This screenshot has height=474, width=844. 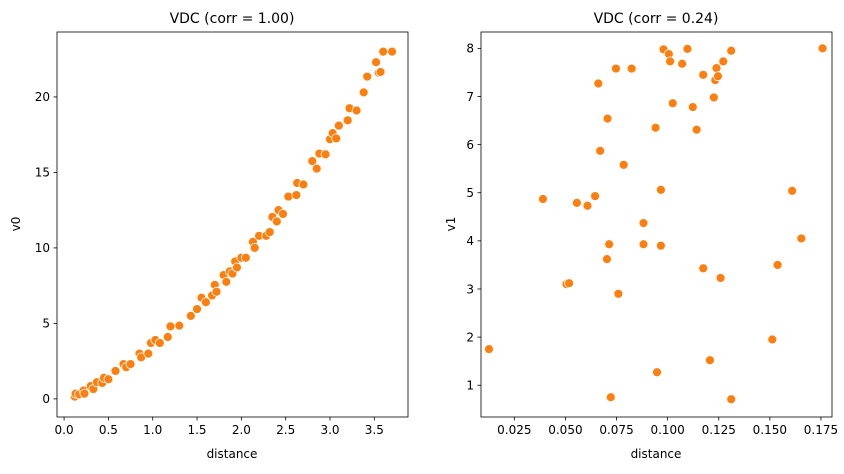 I want to click on right-x-tick-label-2: 0.075, so click(x=616, y=430).